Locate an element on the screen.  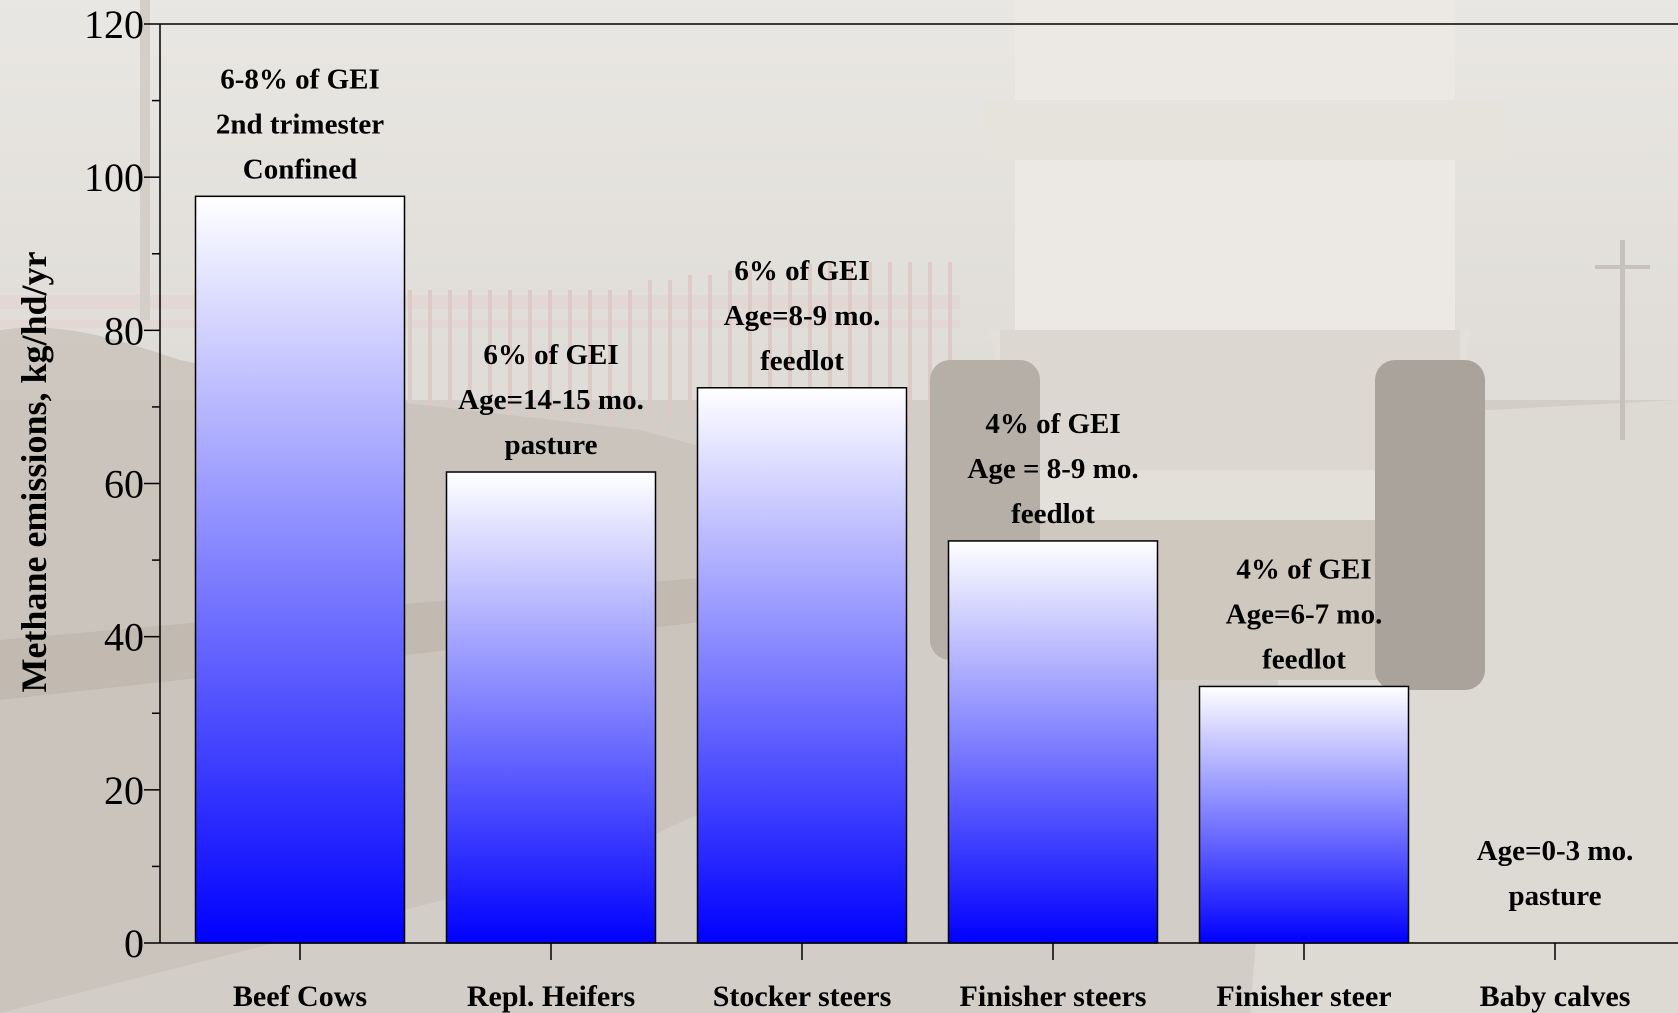
y-axis-label: Methane emissions, kg/hd/yr is located at coordinates (34, 471).